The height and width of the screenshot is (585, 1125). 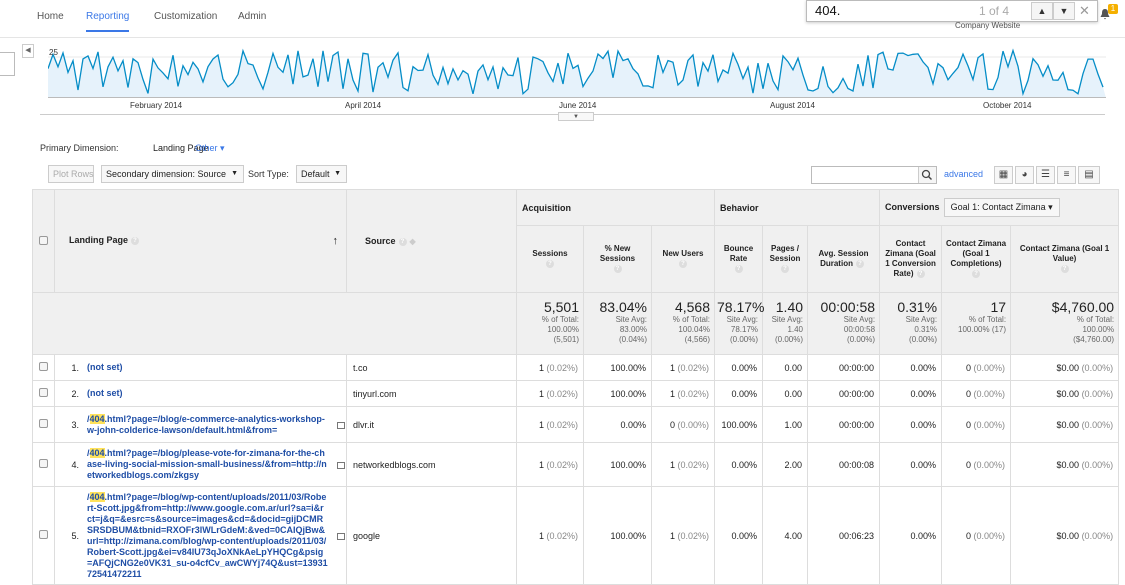 What do you see at coordinates (785, 367) in the screenshot?
I see `pages-session-cell: 0.00` at bounding box center [785, 367].